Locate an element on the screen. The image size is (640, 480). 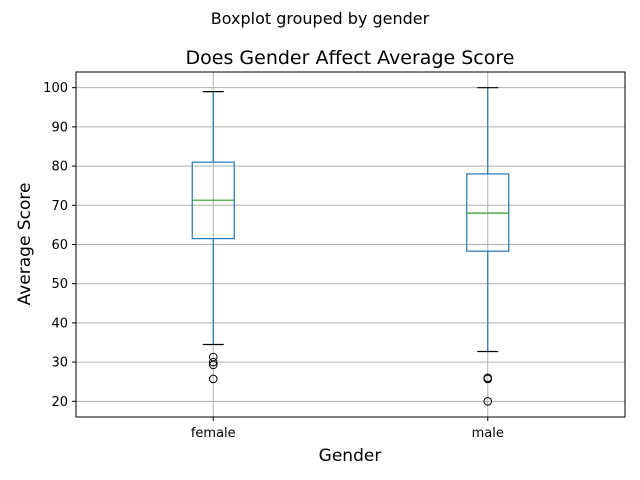
y-tick-label: 80 is located at coordinates (59, 167).